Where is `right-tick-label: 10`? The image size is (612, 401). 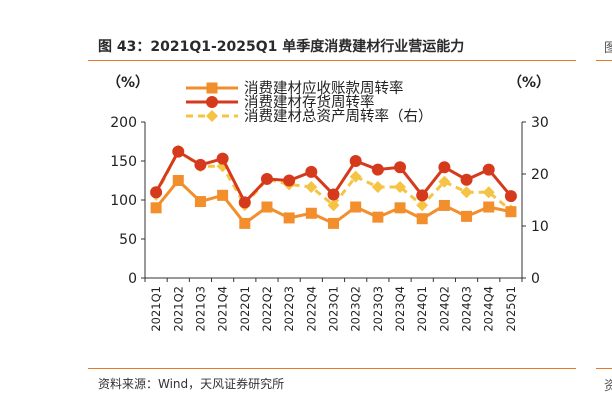
right-tick-label: 10 is located at coordinates (540, 227).